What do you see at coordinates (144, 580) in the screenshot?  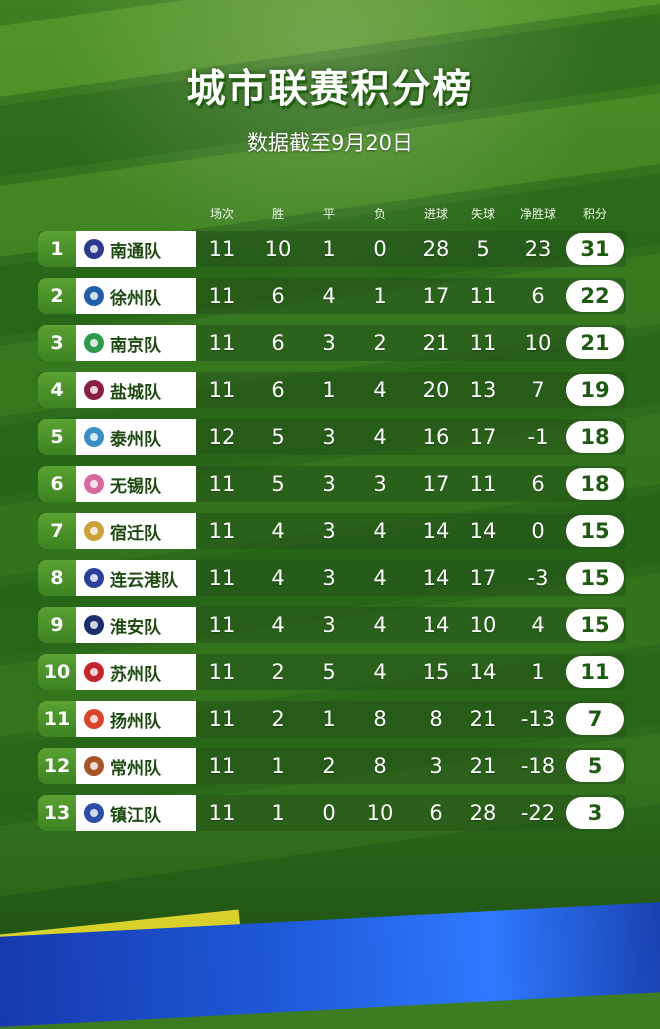 I see `team-name: 连云港队` at bounding box center [144, 580].